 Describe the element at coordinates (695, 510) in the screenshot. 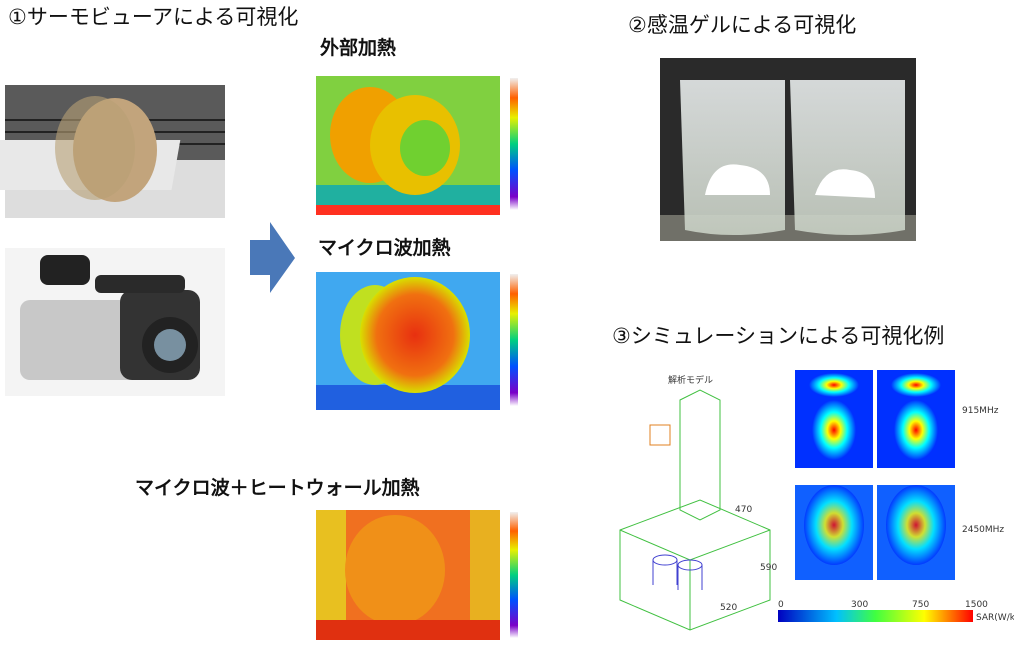

I see `model-diagram` at that location.